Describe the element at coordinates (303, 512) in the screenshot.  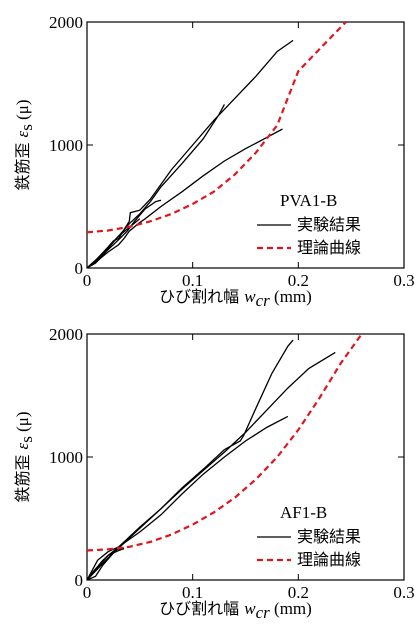
I see `legend-title: AF1-B` at that location.